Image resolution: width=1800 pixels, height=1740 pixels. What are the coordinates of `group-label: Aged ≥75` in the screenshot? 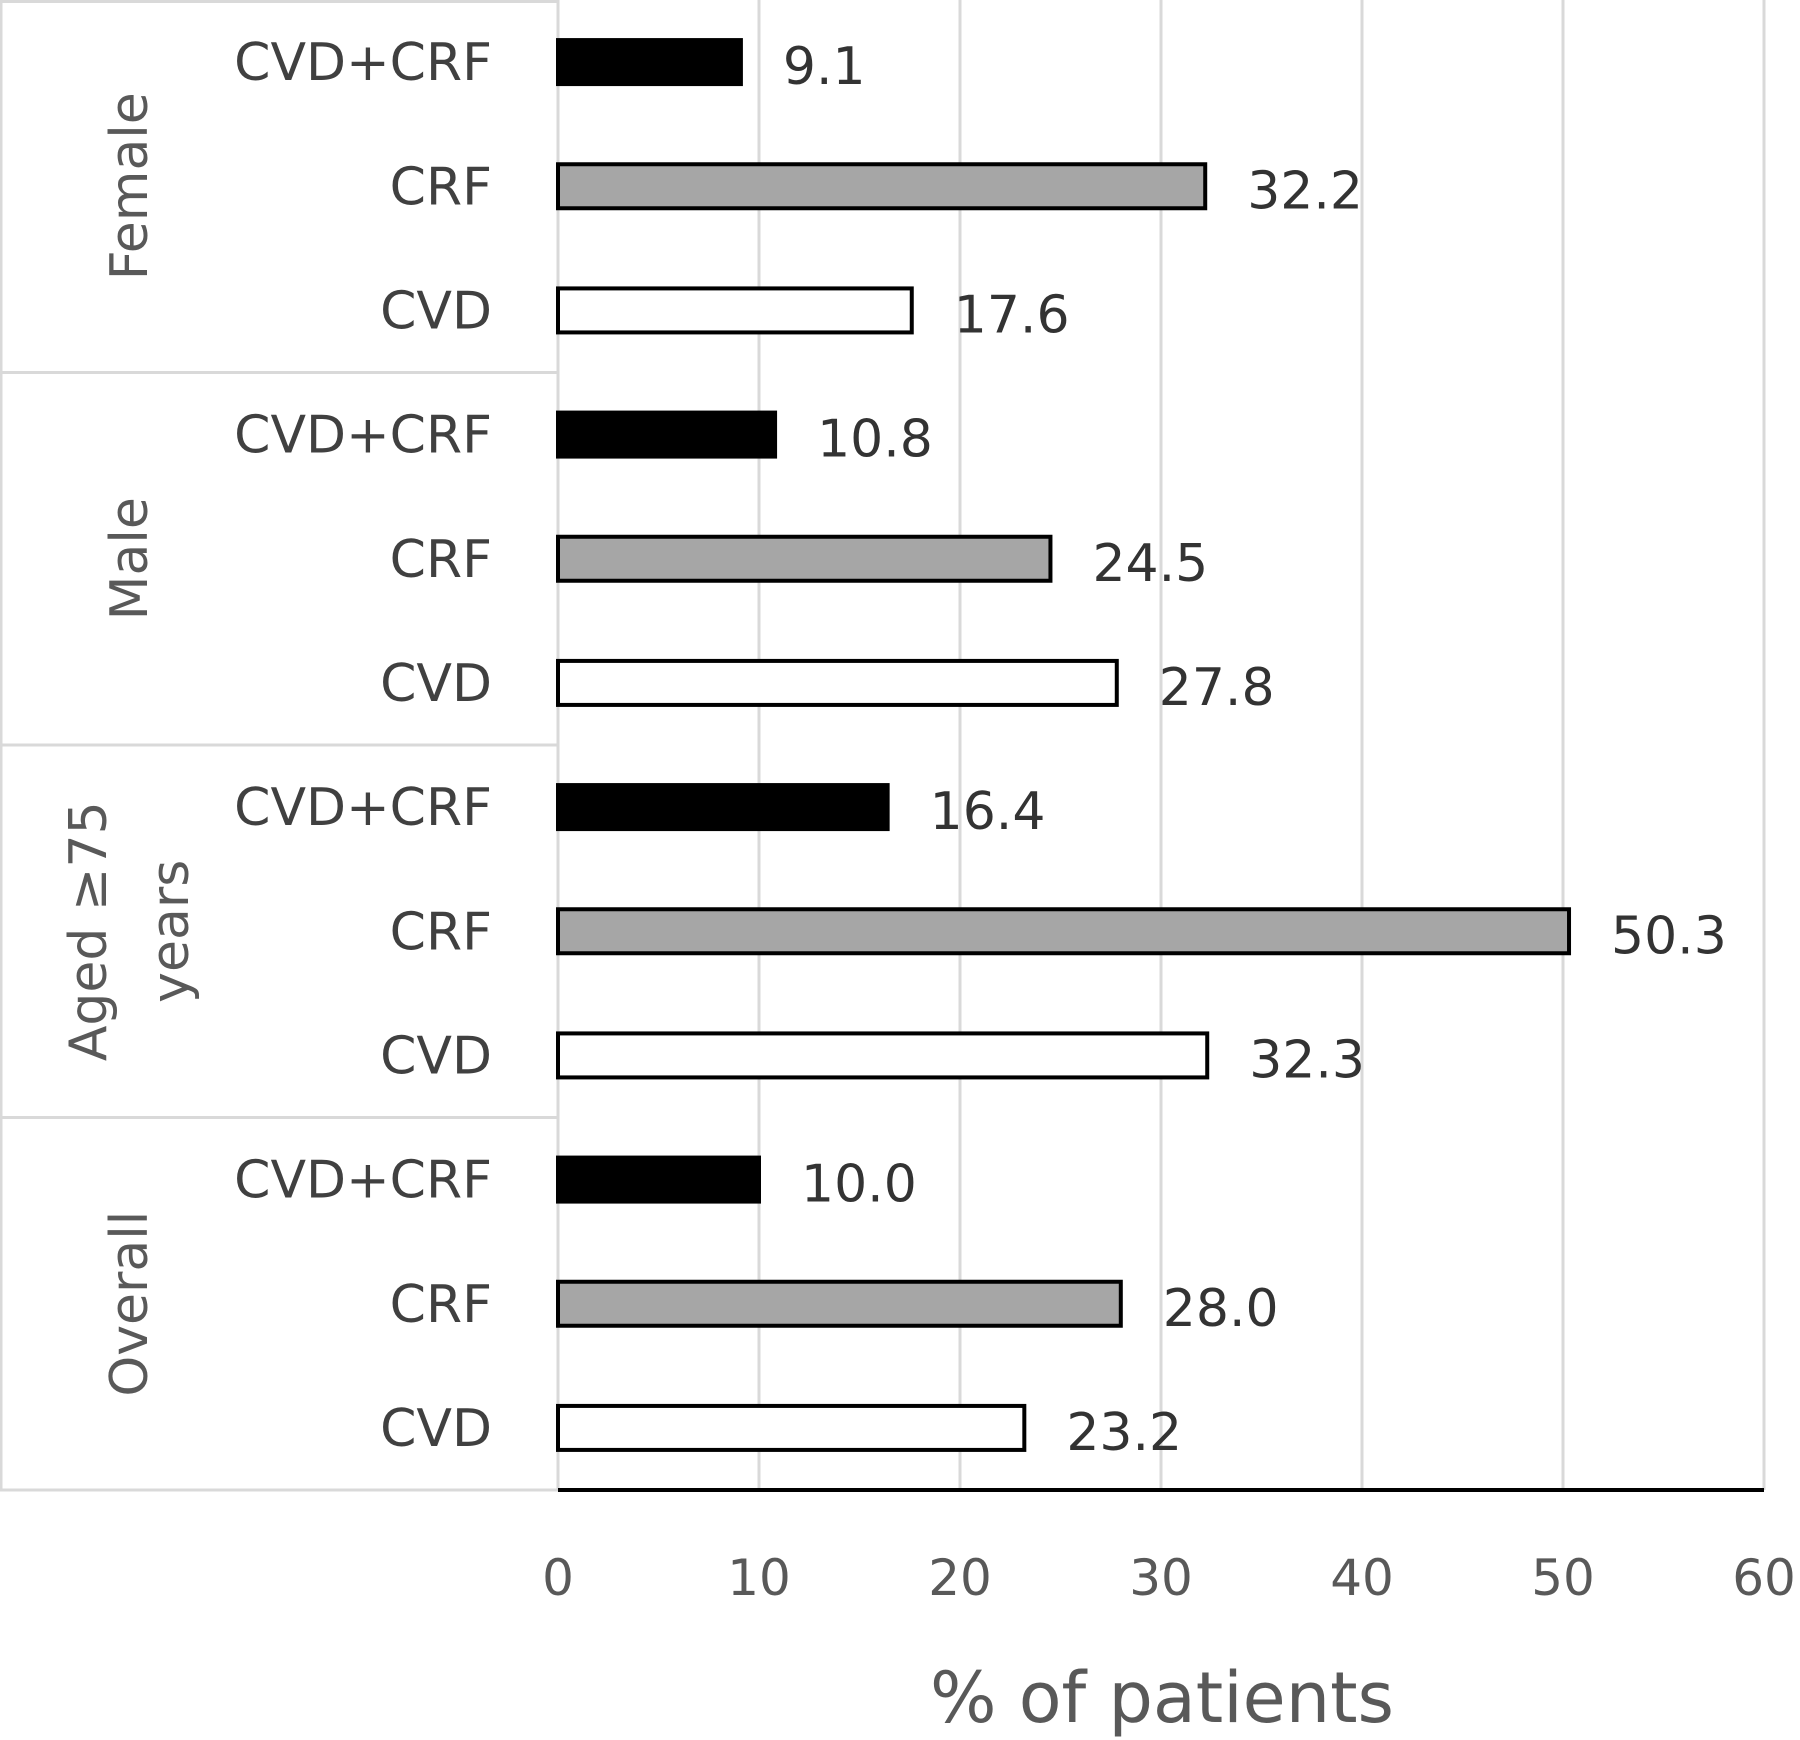 It's located at (89, 931).